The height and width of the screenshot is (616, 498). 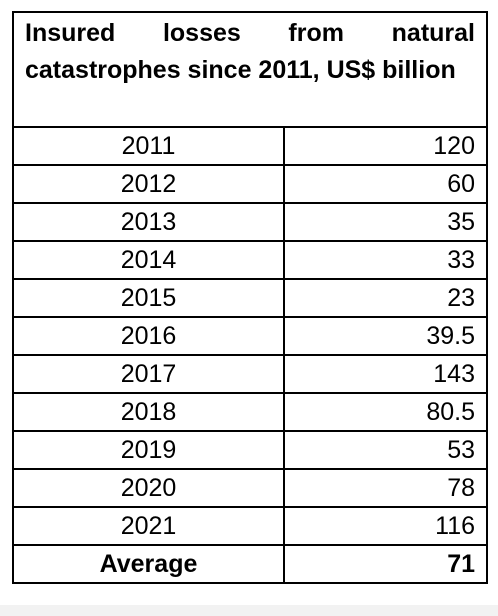 I want to click on table-row: 2012 60, so click(x=250, y=184).